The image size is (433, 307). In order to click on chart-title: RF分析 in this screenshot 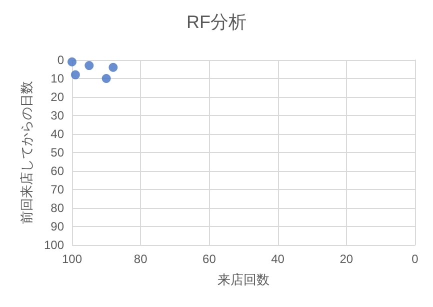, I will do `click(216, 22)`.